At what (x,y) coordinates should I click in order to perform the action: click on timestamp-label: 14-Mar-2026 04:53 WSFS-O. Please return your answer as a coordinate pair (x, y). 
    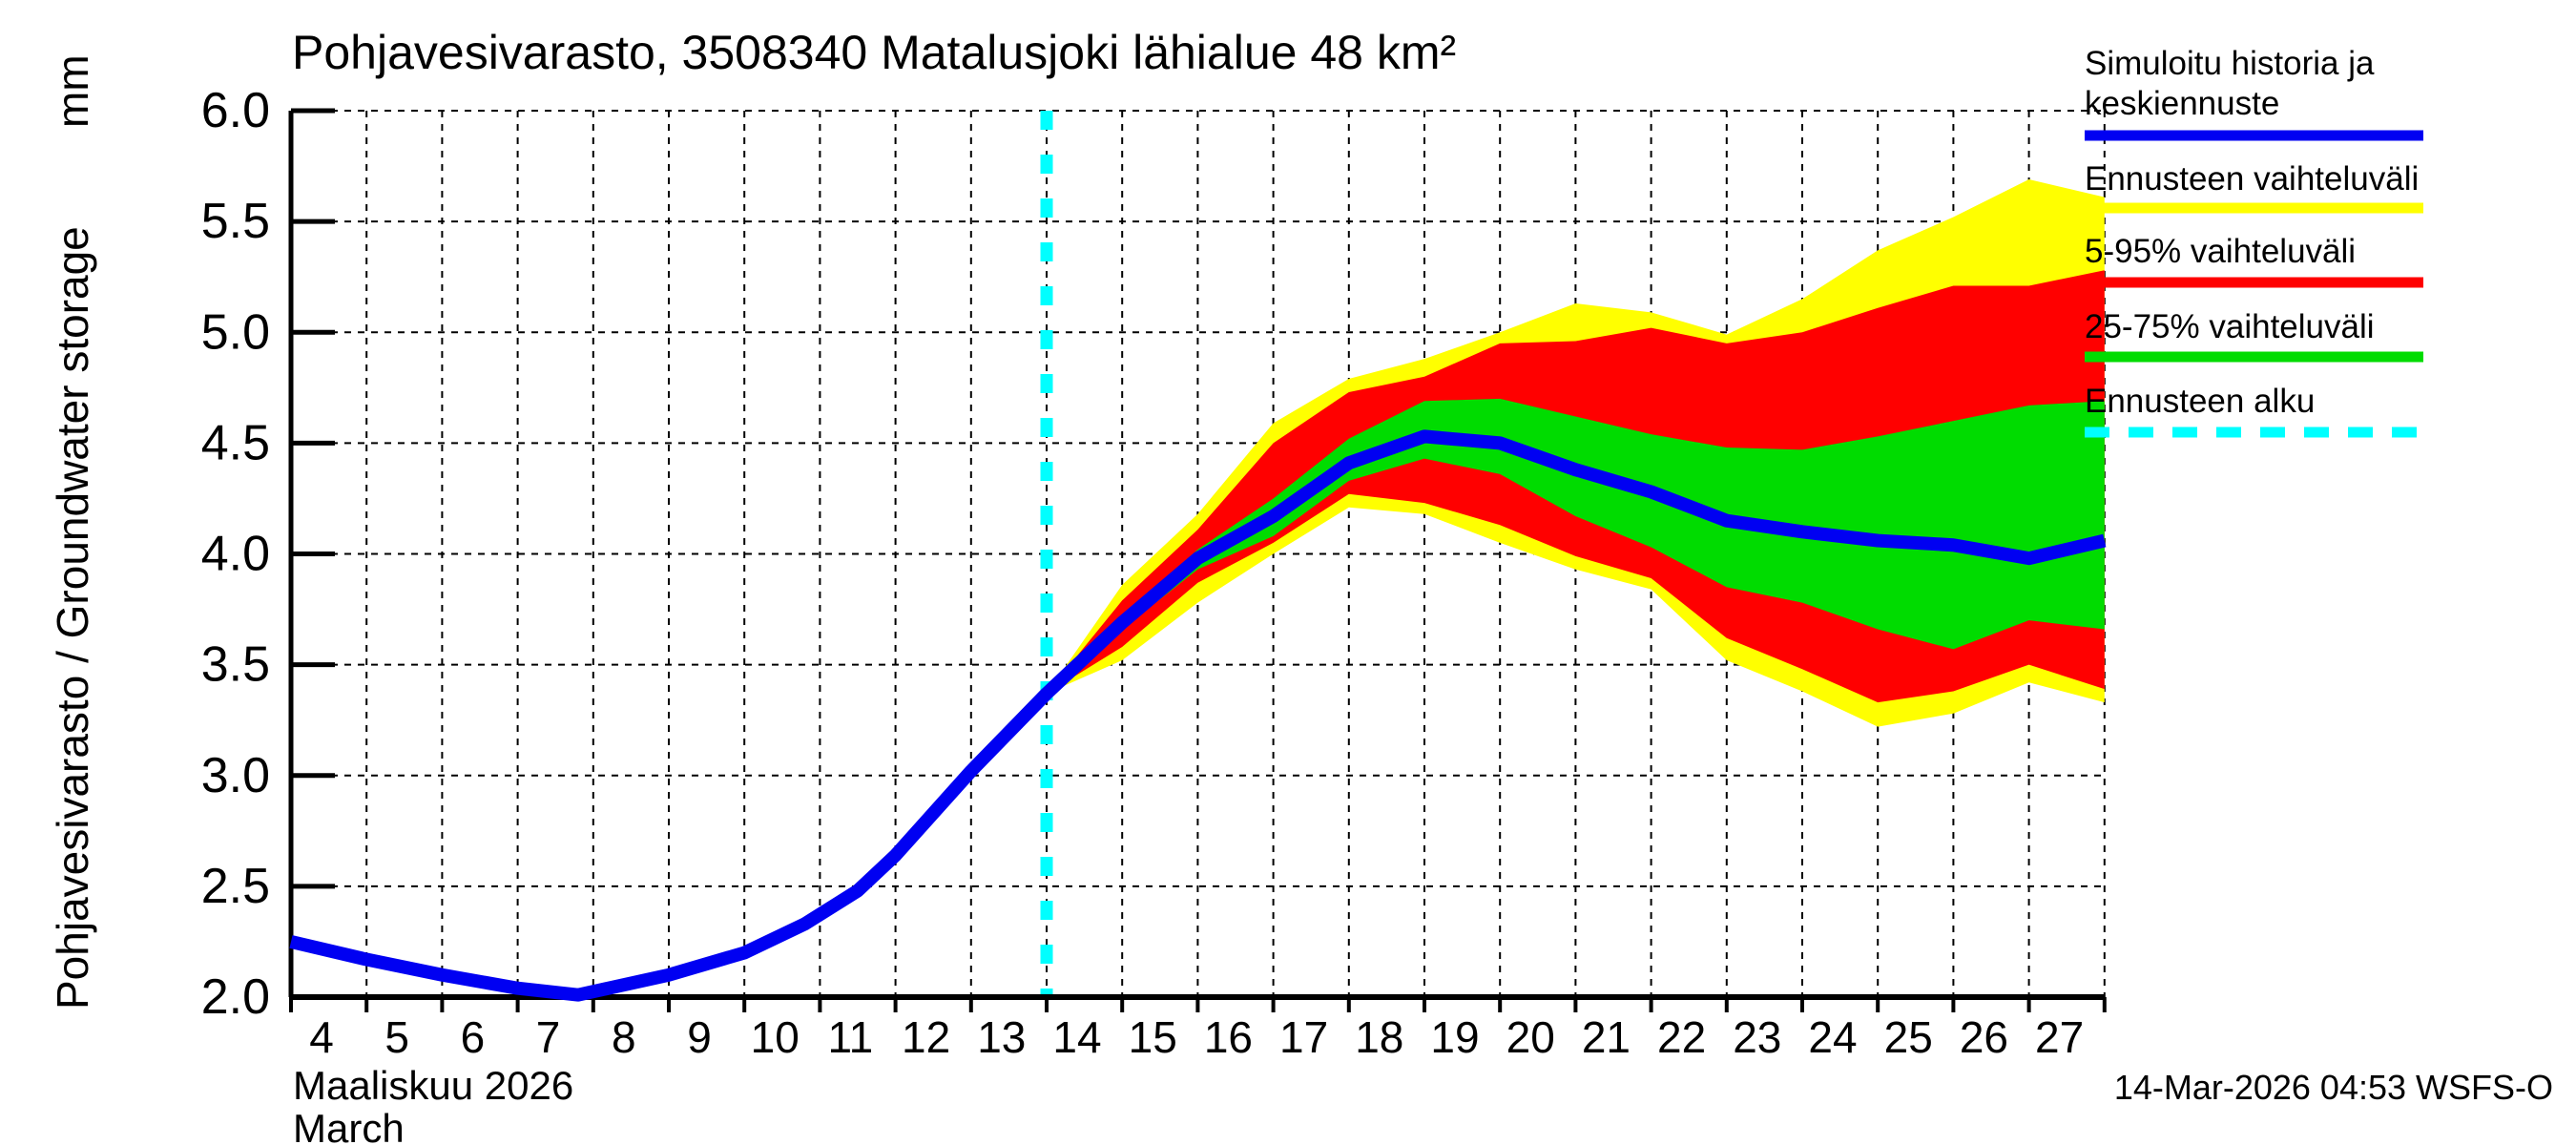
    Looking at the image, I should click on (2333, 1087).